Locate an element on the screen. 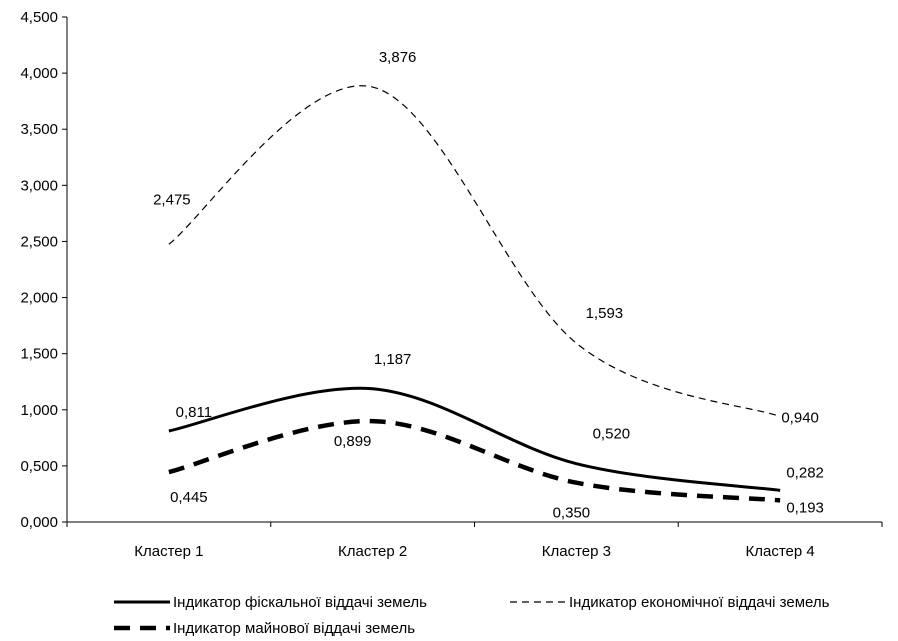 The height and width of the screenshot is (641, 898). property-series-line is located at coordinates (474, 460).